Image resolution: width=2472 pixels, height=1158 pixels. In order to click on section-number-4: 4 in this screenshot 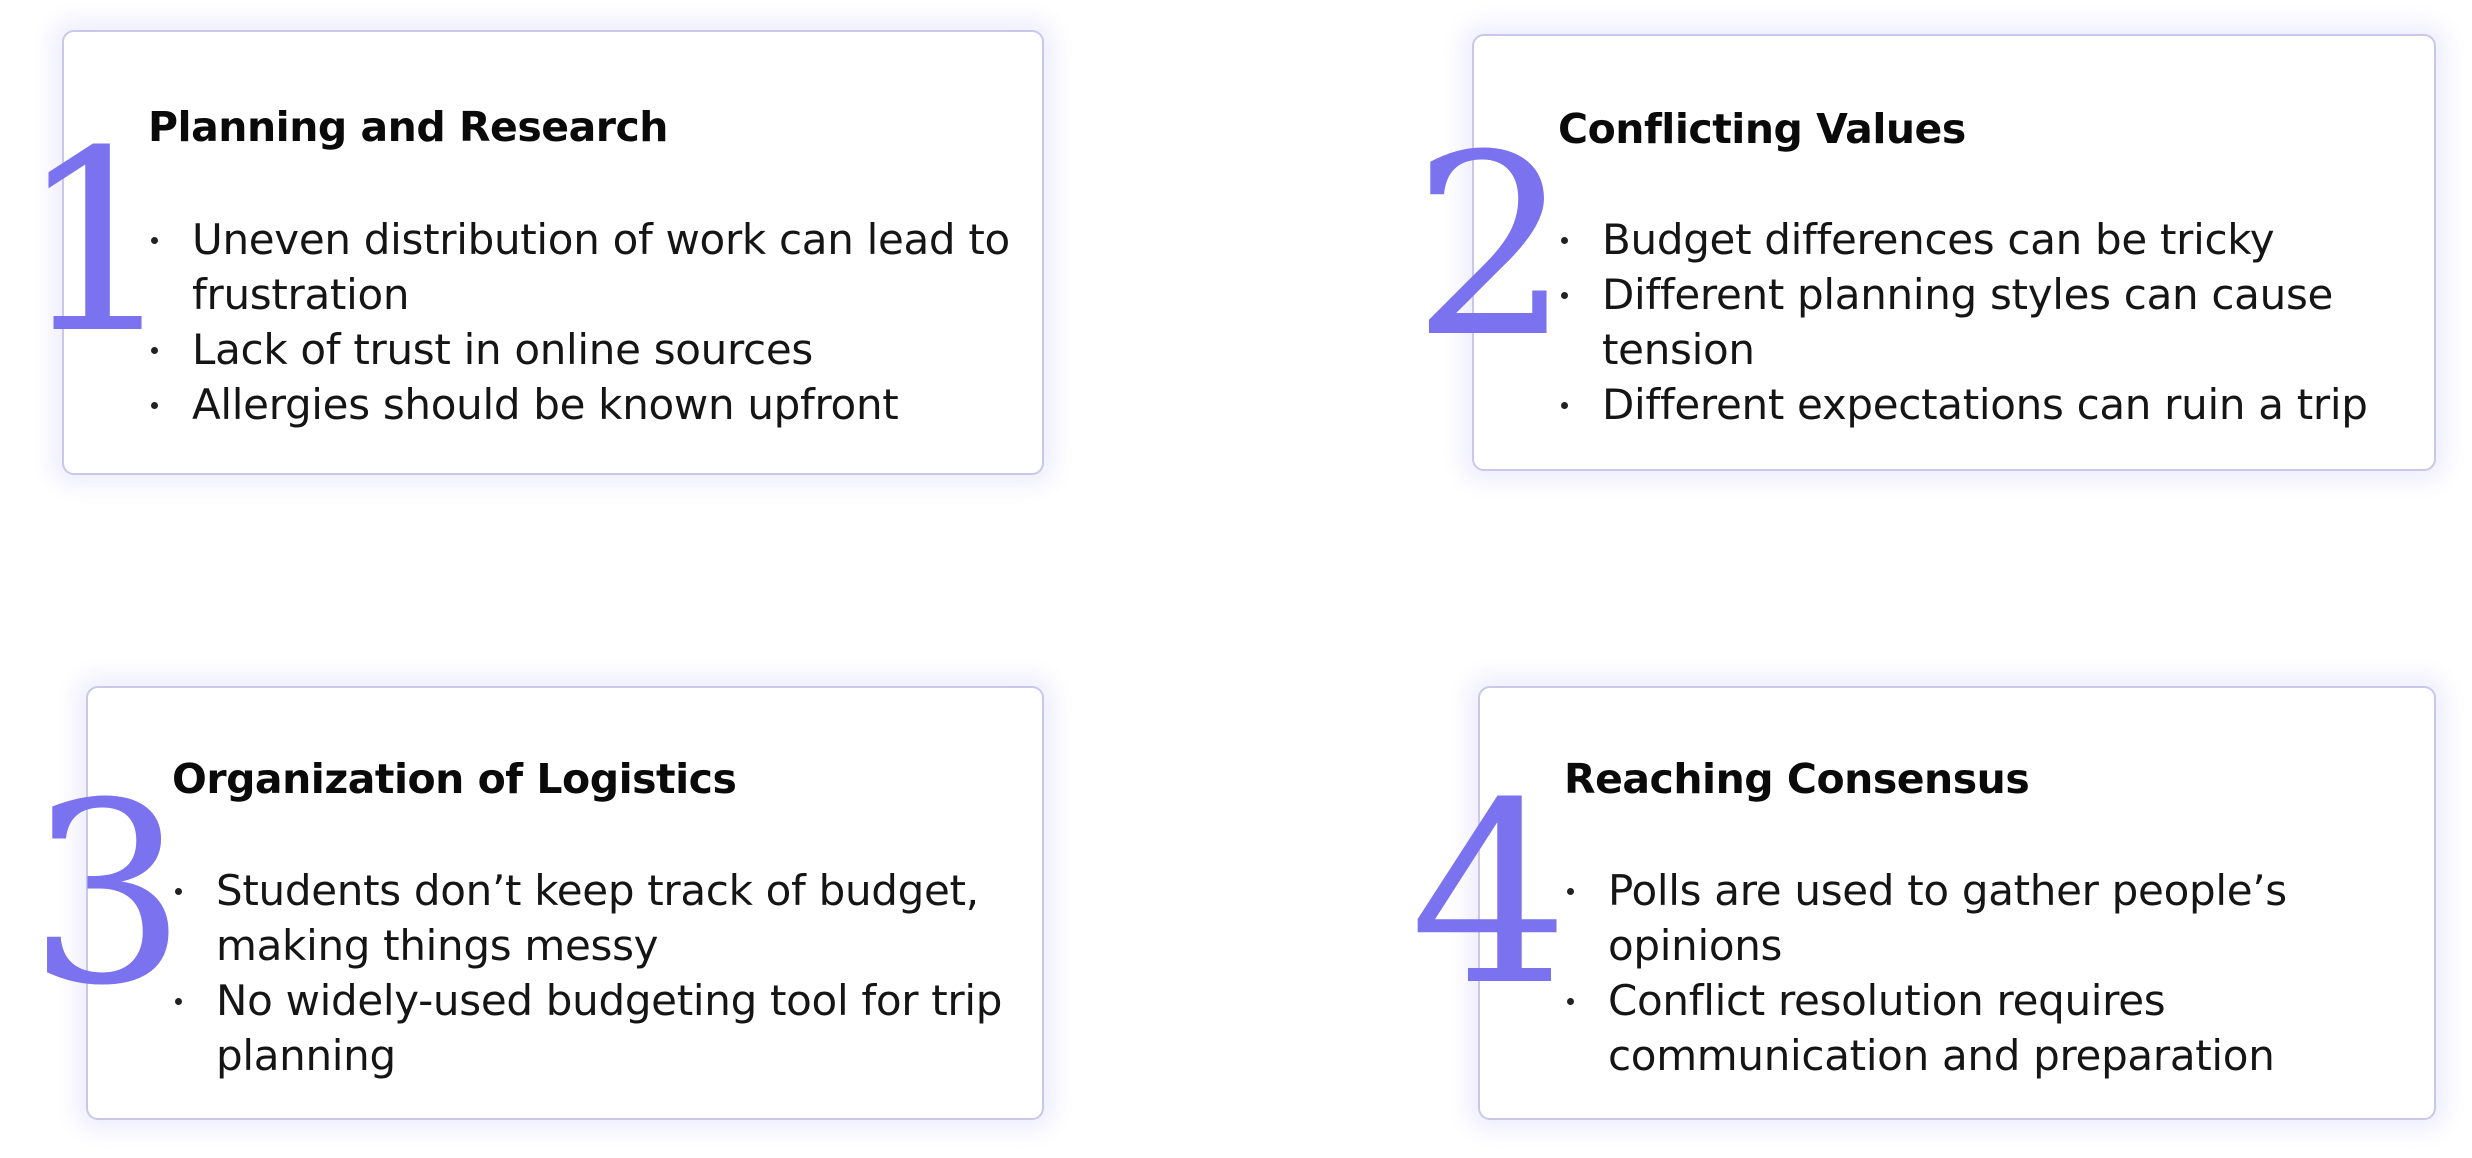, I will do `click(1490, 894)`.